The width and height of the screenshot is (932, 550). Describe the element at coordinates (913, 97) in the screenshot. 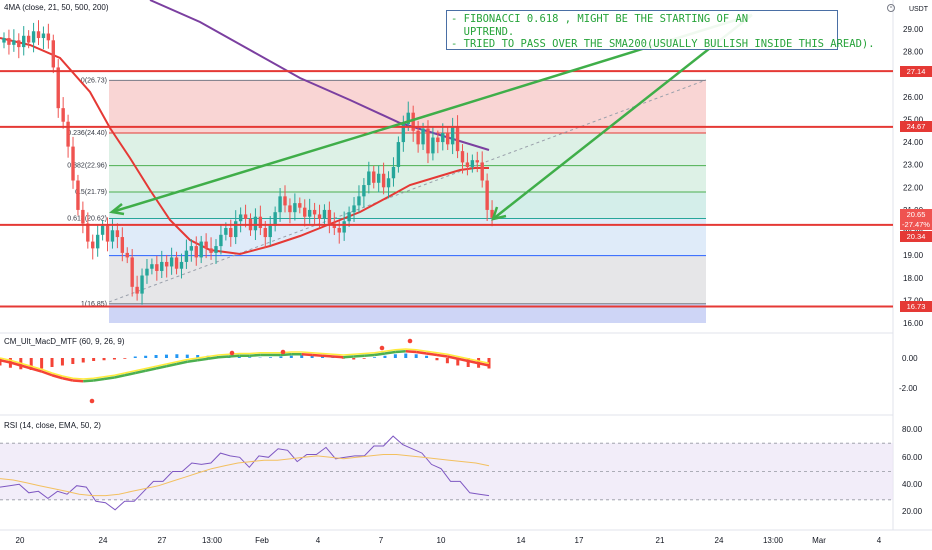

I see `price-tick: 26.00` at that location.